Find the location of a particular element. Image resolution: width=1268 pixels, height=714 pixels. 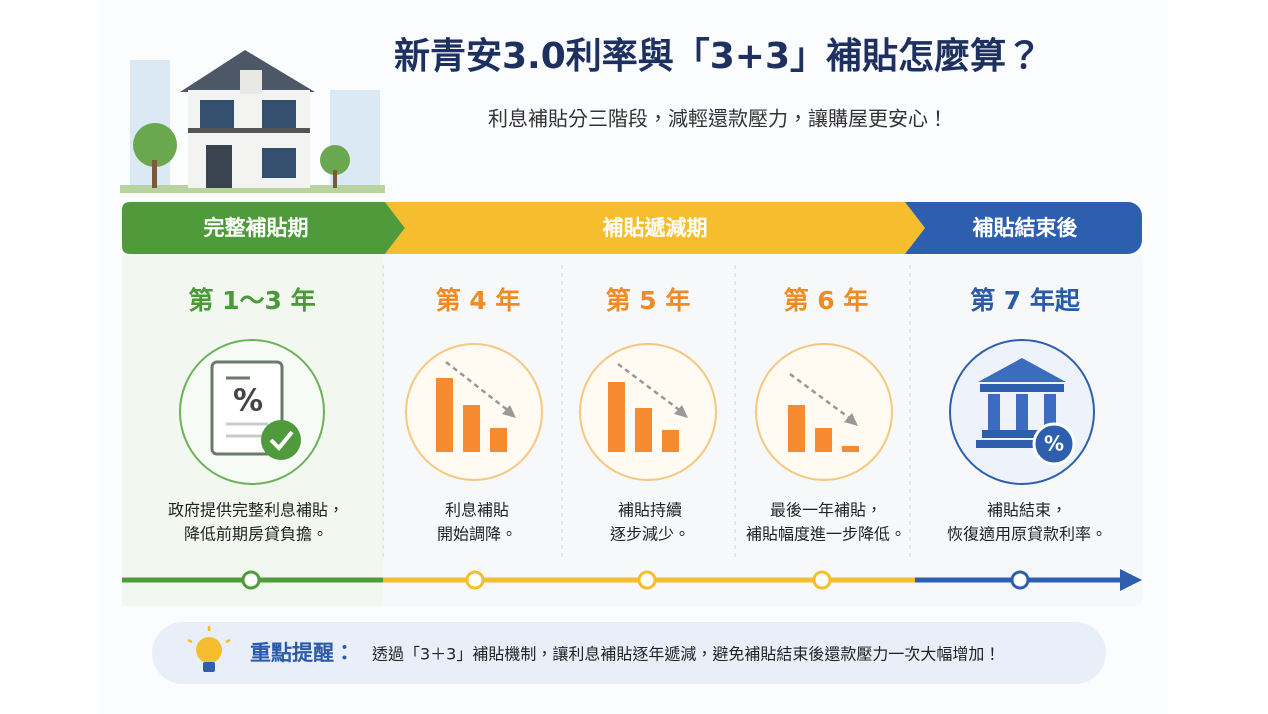

year-label: 第 7 年起 is located at coordinates (1025, 300).